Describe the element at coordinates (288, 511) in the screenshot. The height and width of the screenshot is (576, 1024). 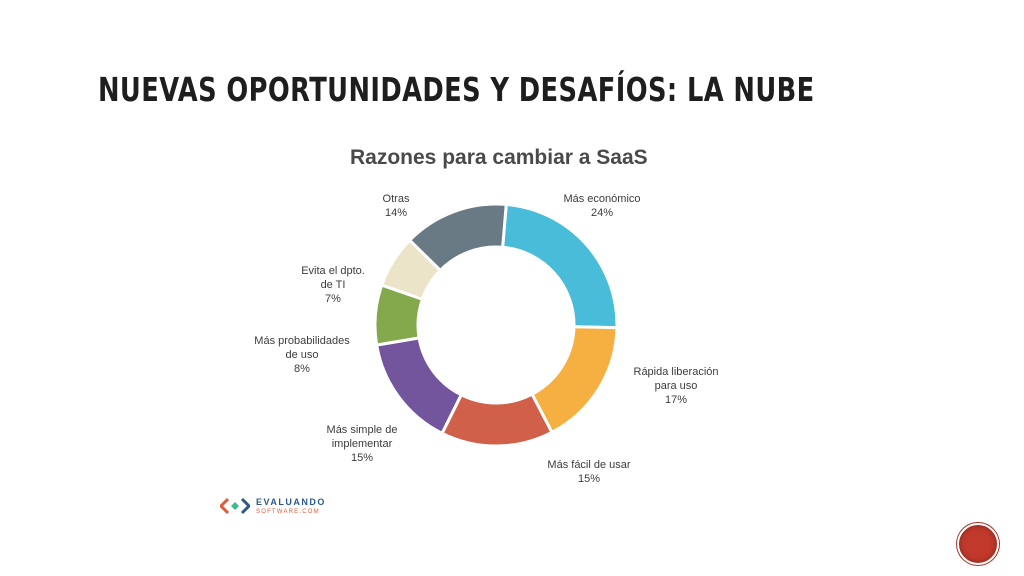
I see `logo-subtitle: SOFTWARE.COM` at that location.